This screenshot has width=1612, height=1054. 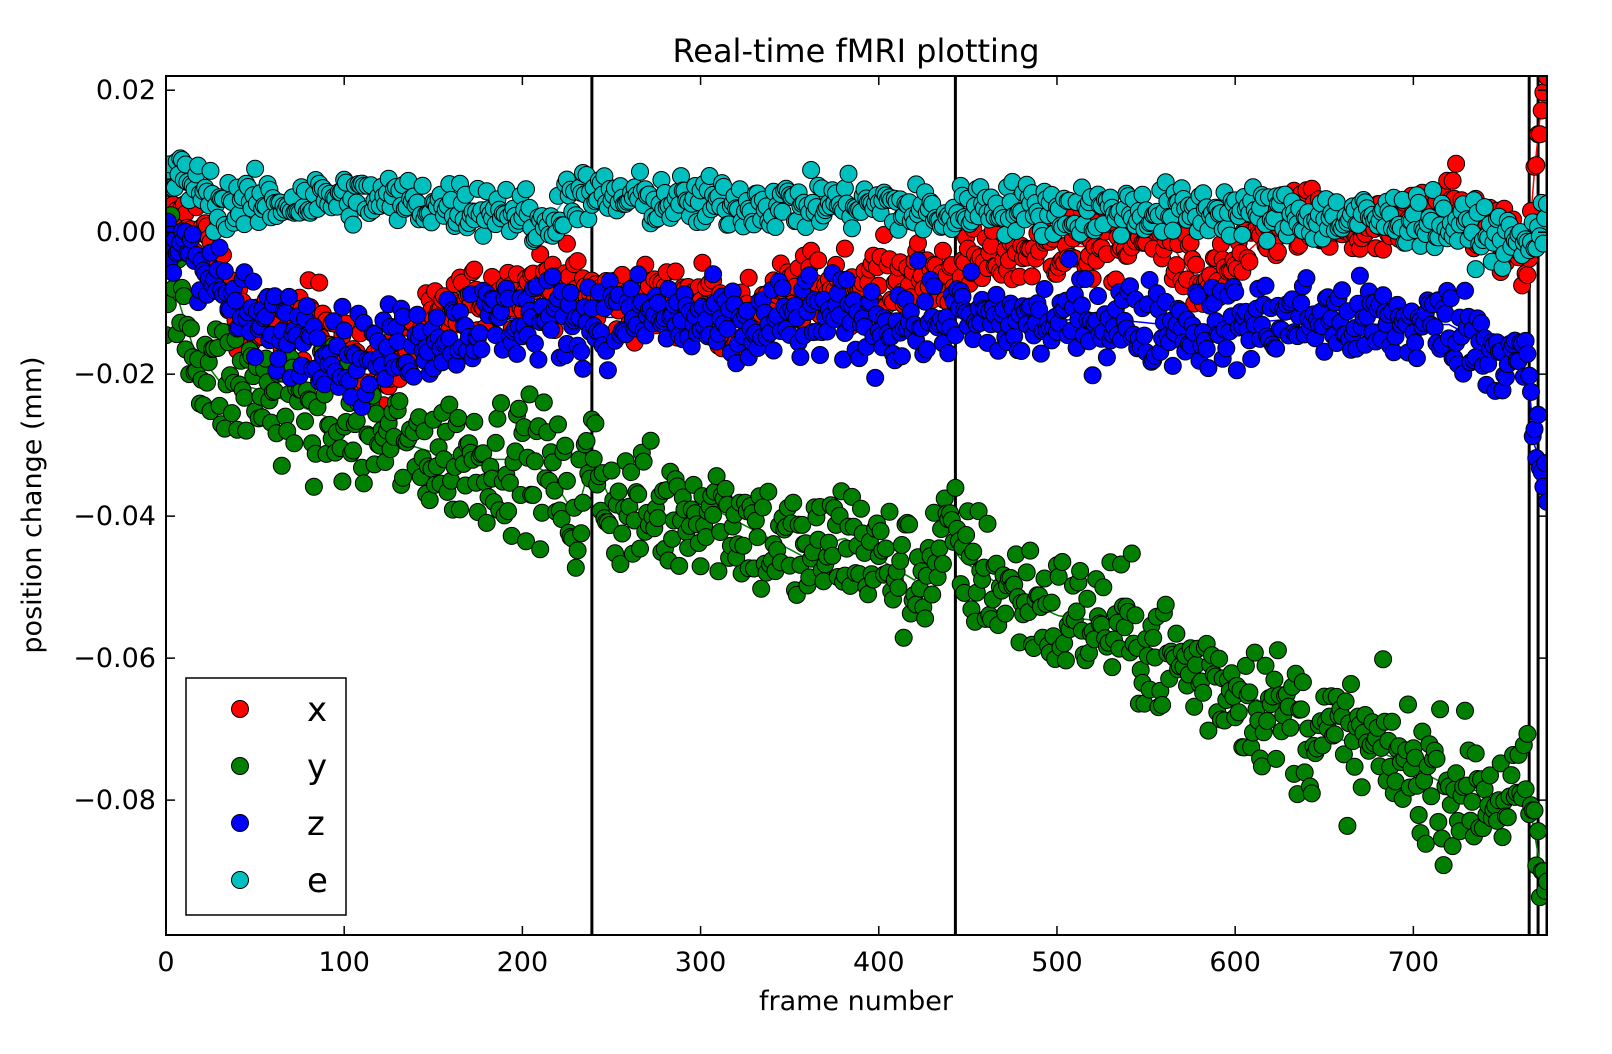 I want to click on x-tick-label: 600, so click(x=1235, y=962).